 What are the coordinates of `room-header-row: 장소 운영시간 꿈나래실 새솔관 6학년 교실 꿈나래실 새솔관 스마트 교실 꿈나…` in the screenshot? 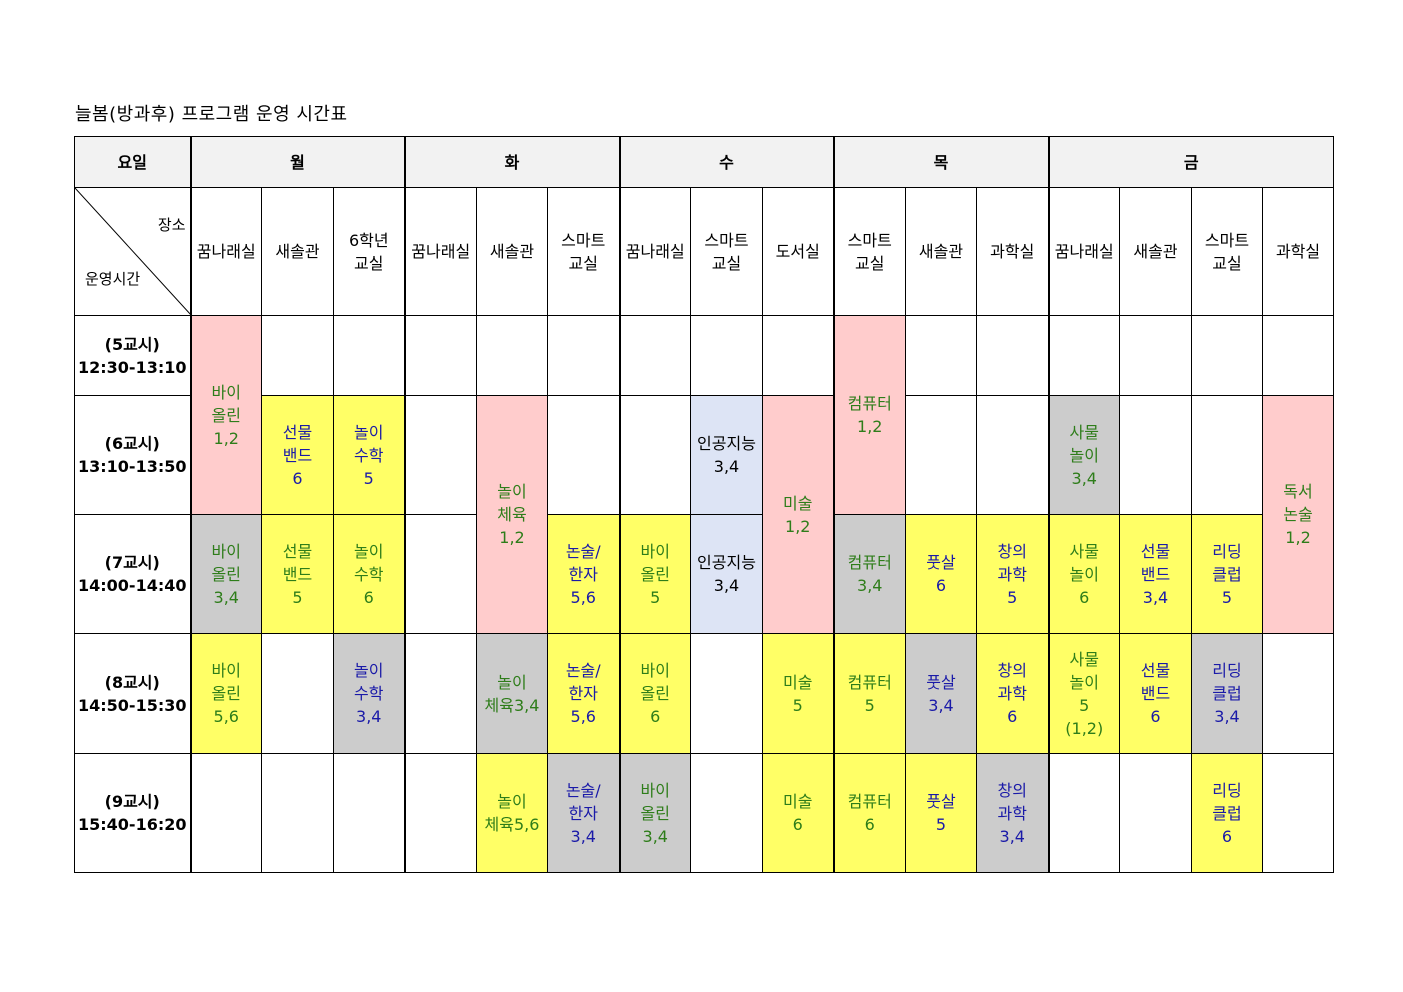 It's located at (704, 251).